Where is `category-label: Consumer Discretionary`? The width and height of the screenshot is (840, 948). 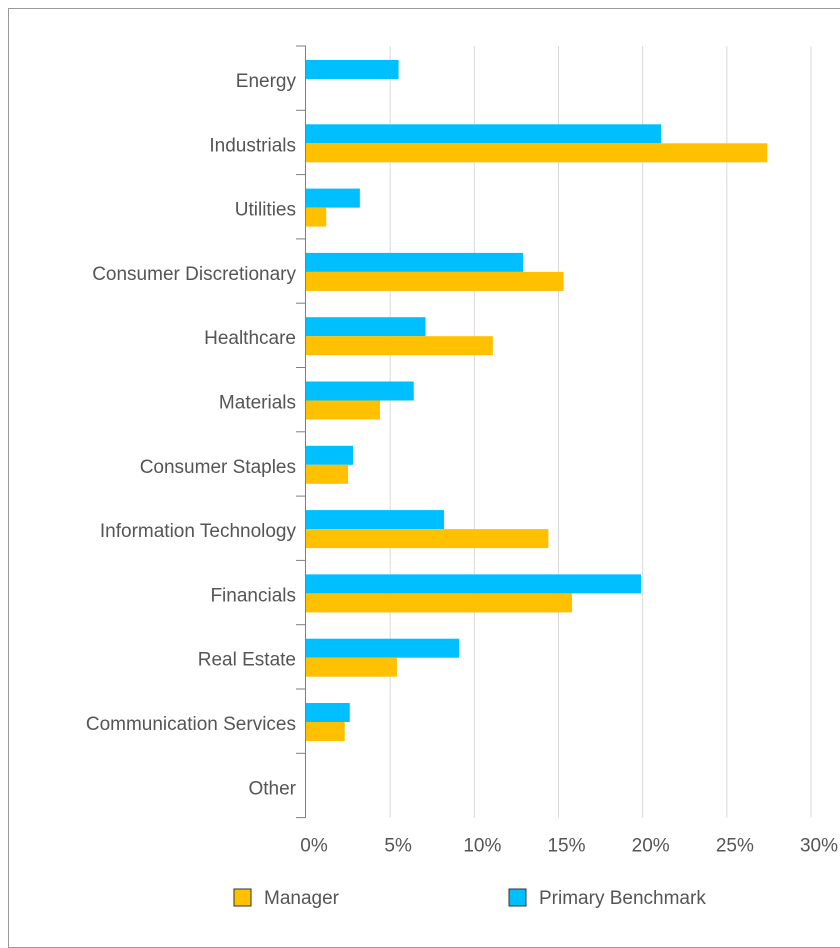
category-label: Consumer Discretionary is located at coordinates (194, 274).